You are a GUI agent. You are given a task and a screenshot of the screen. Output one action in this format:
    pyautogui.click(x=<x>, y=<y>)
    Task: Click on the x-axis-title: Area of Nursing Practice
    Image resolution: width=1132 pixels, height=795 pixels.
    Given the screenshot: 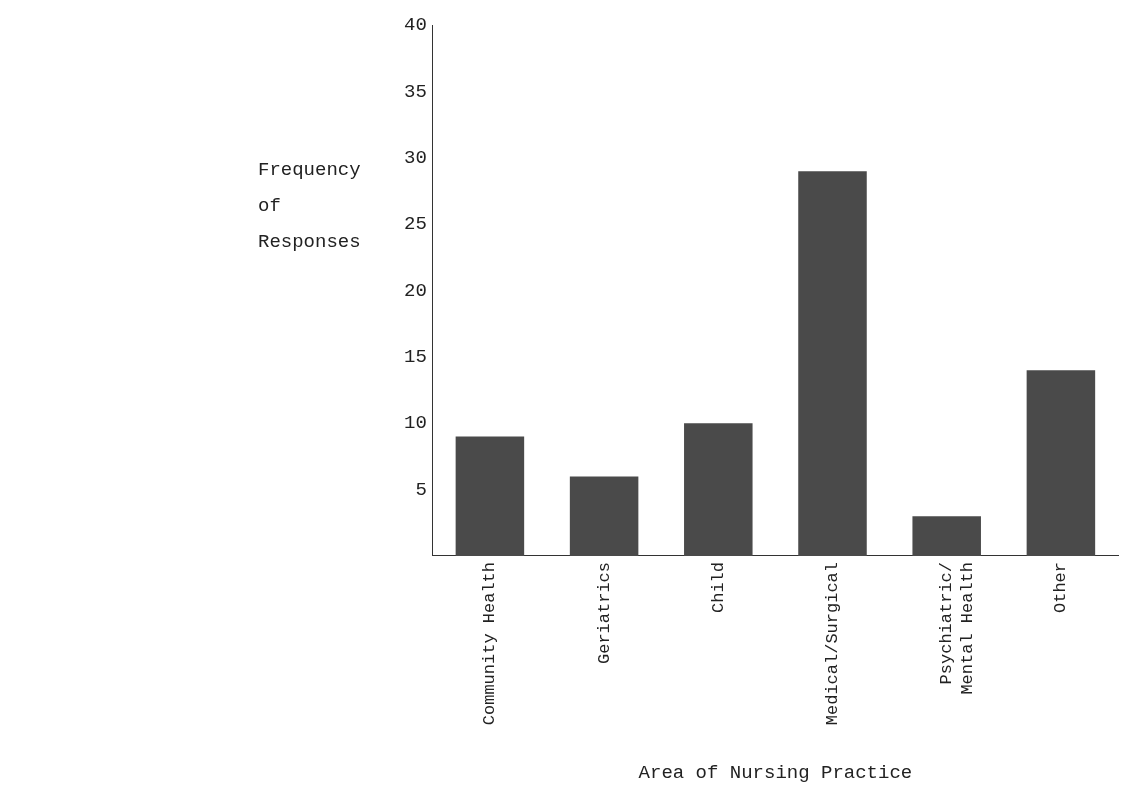 What is the action you would take?
    pyautogui.click(x=775, y=772)
    